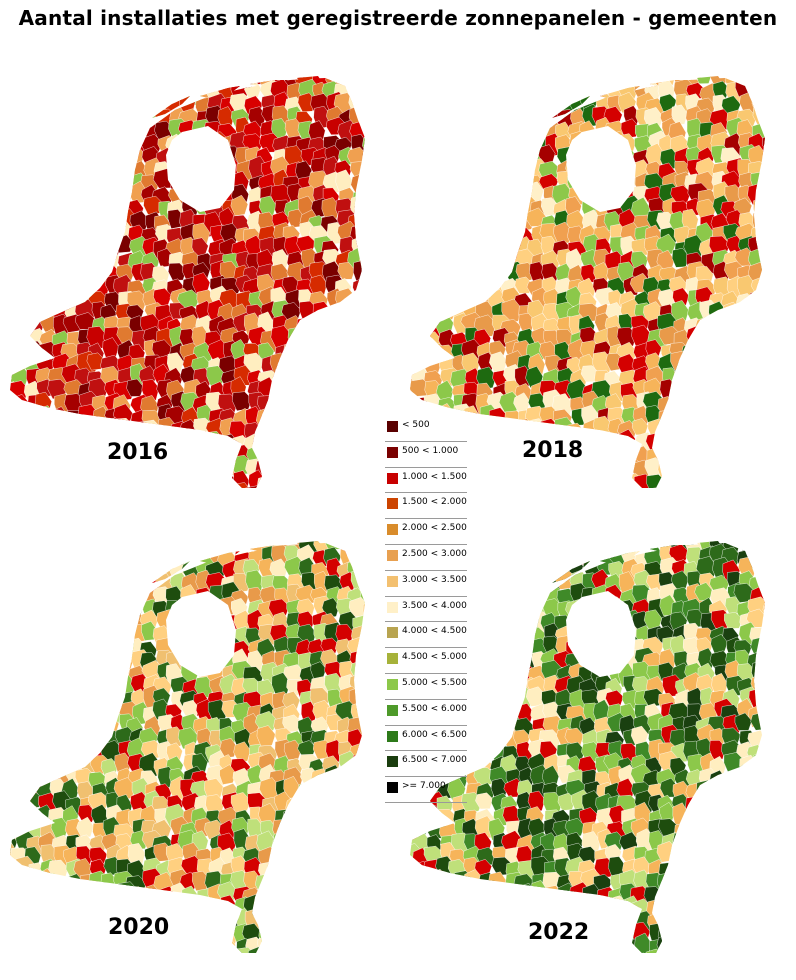 The width and height of the screenshot is (796, 980). What do you see at coordinates (434, 502) in the screenshot?
I see `legend-label: 1.500 < 2.000` at bounding box center [434, 502].